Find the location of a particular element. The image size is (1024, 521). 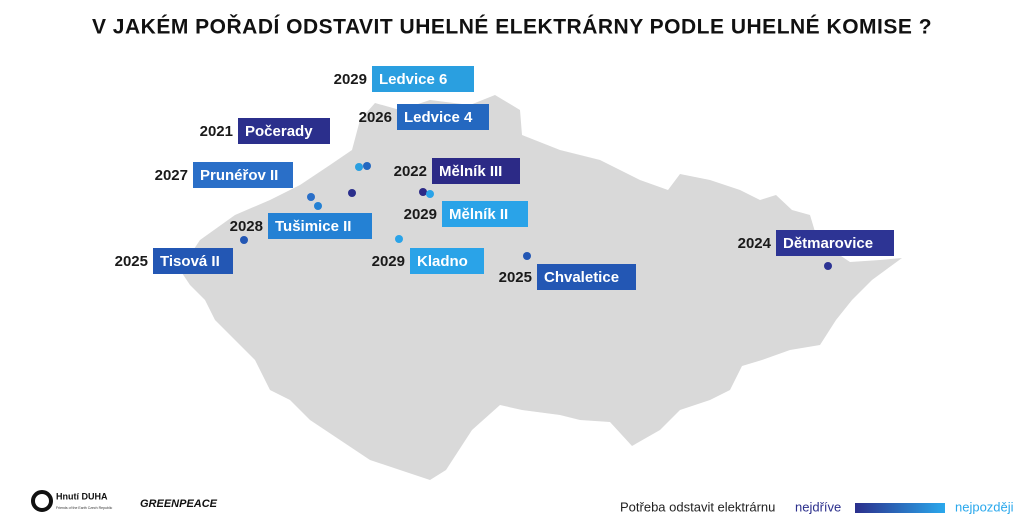

plant-name: Chvaletice is located at coordinates (581, 277).